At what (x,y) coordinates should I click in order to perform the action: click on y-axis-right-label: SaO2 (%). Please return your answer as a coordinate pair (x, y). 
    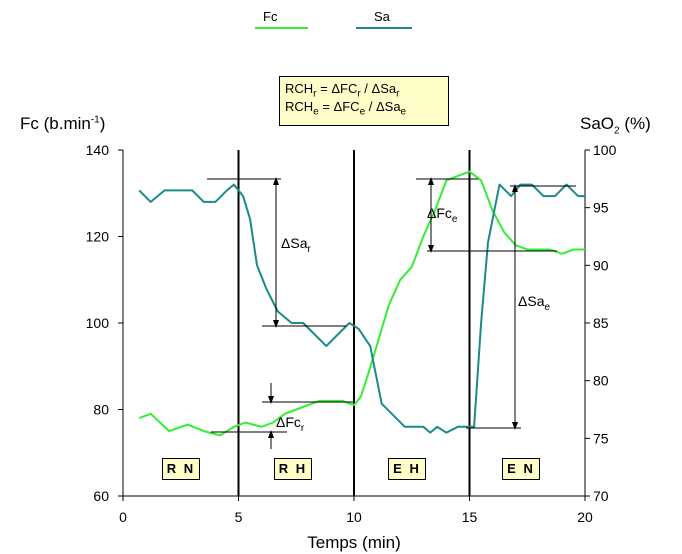
    Looking at the image, I should click on (615, 125).